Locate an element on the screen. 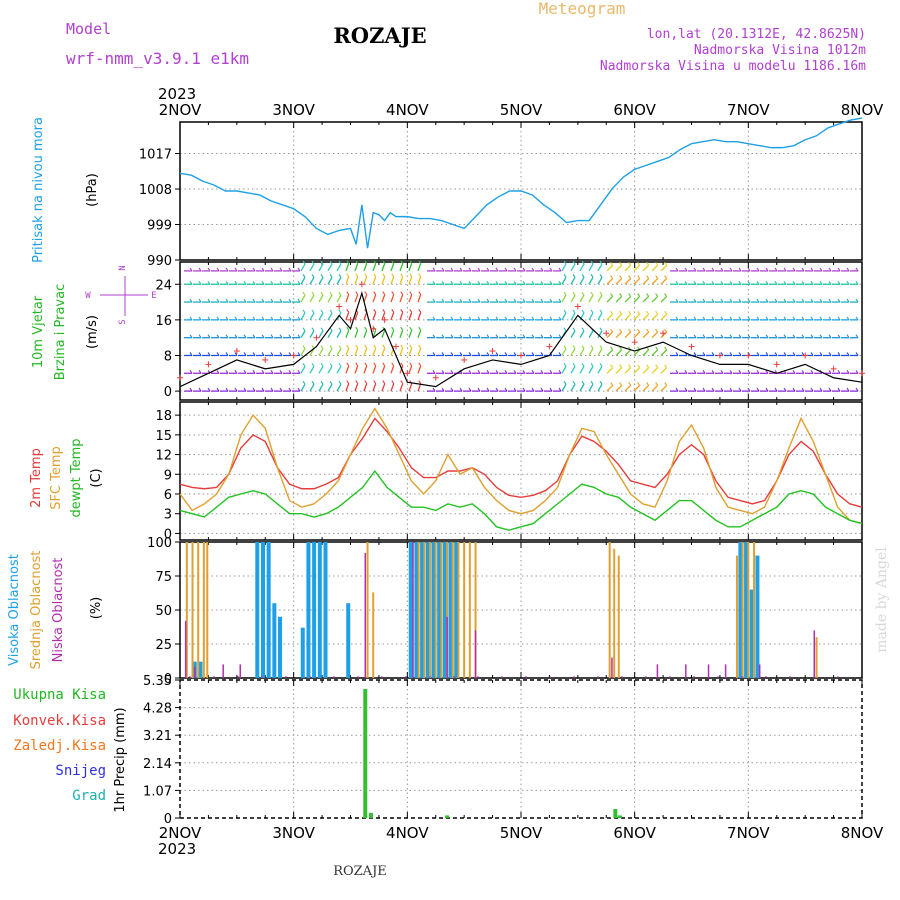  clouds-ytick-label: 50 is located at coordinates (163, 611).